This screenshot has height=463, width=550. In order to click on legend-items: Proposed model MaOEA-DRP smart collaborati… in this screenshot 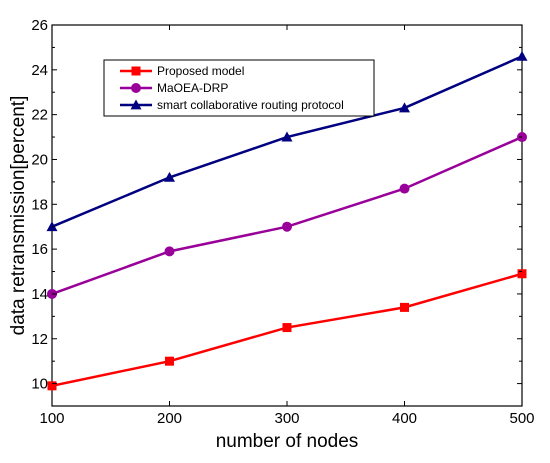, I will do `click(232, 88)`.